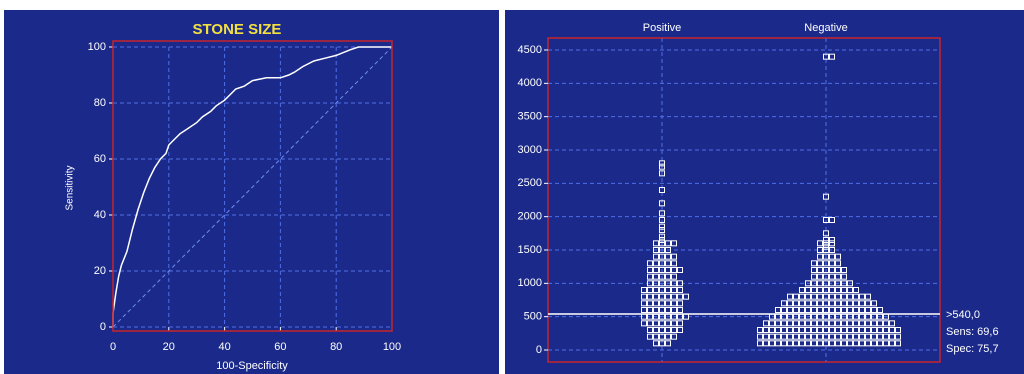 The image size is (1024, 374). What do you see at coordinates (100, 215) in the screenshot?
I see `y-tick-label: 40` at bounding box center [100, 215].